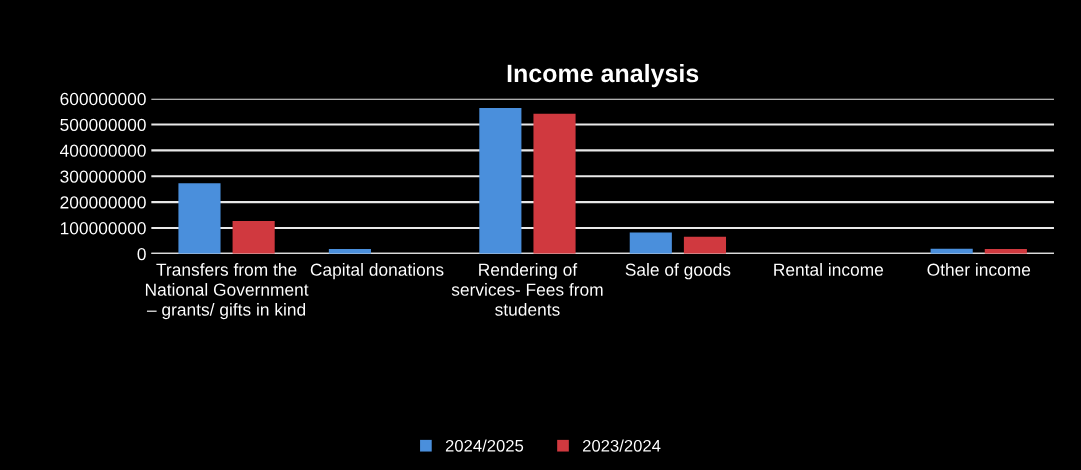  Describe the element at coordinates (829, 269) in the screenshot. I see `x-tick-label: Rental income` at that location.